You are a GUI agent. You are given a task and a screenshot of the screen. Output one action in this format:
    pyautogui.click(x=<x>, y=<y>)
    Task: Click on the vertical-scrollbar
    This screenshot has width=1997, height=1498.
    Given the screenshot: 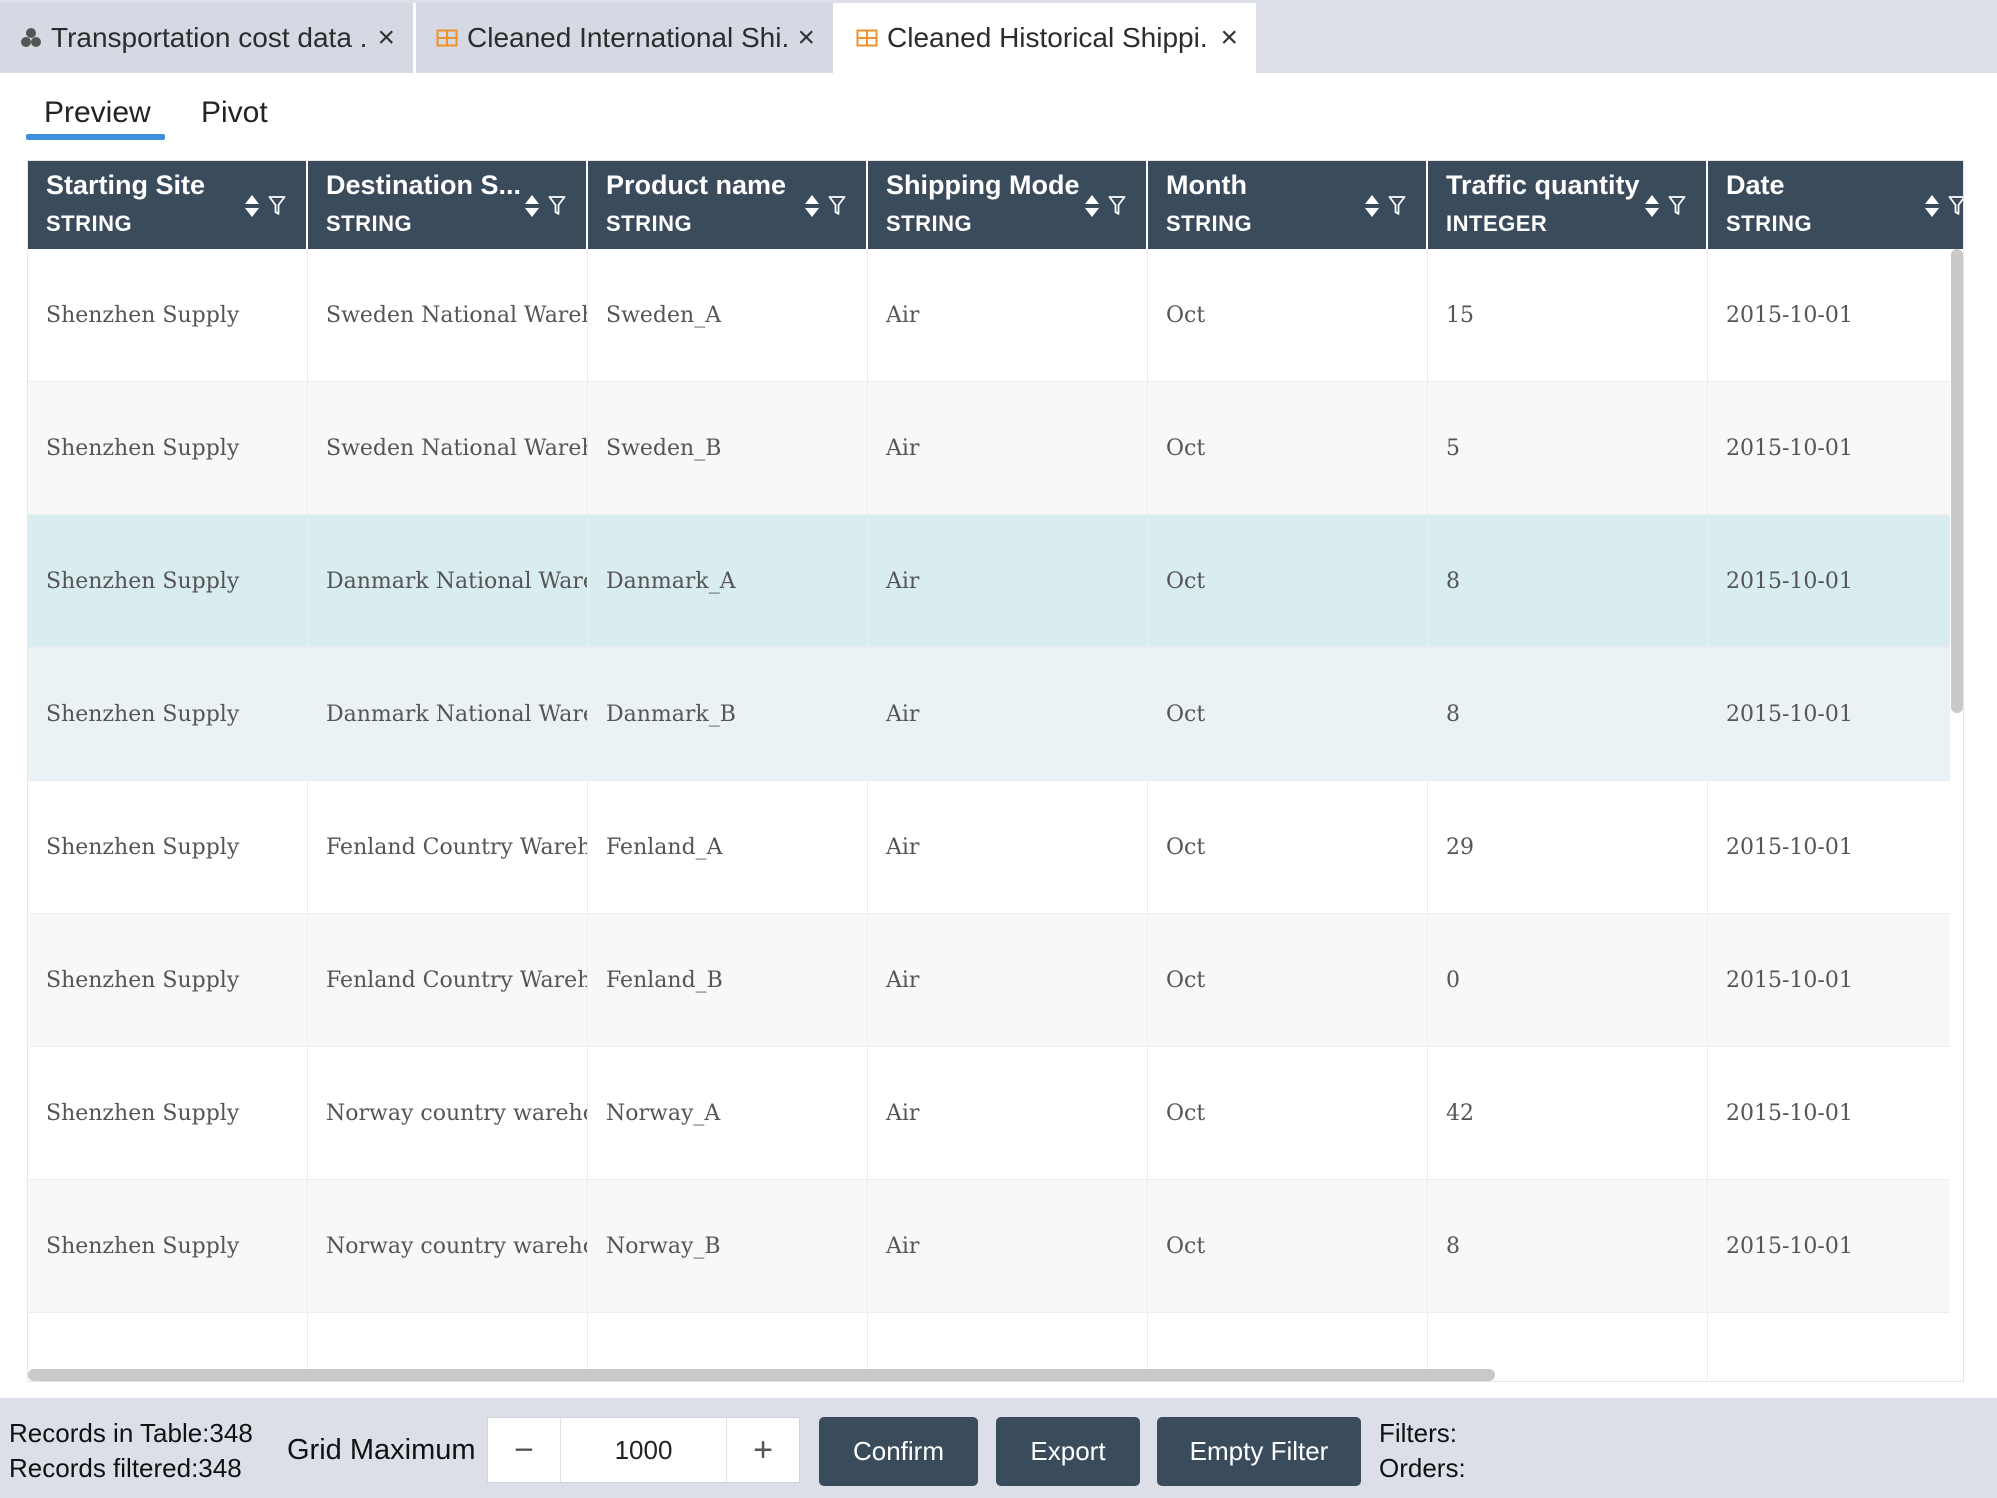 What is the action you would take?
    pyautogui.click(x=1957, y=481)
    